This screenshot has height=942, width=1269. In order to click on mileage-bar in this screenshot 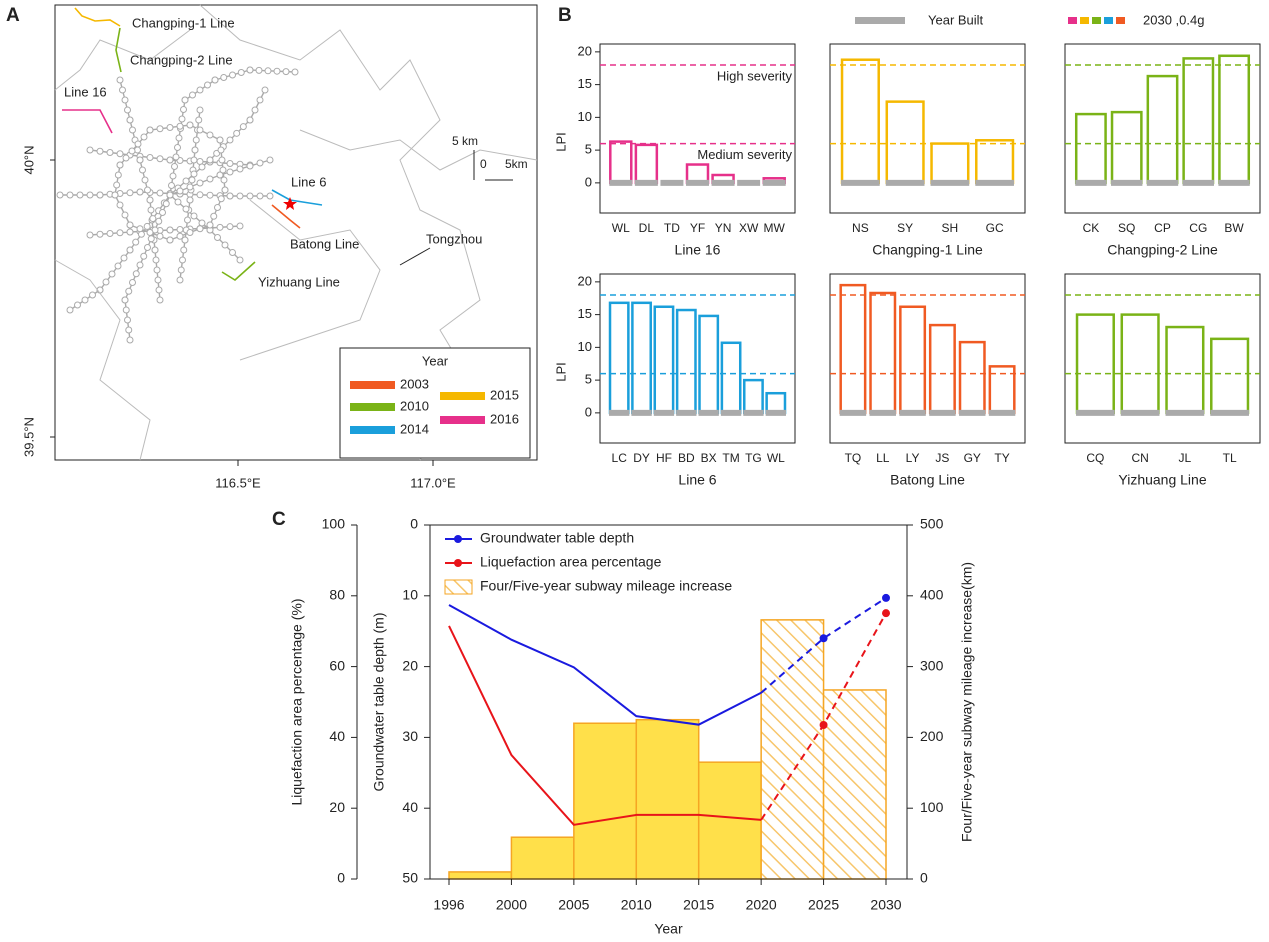, I will do `click(854, 784)`.